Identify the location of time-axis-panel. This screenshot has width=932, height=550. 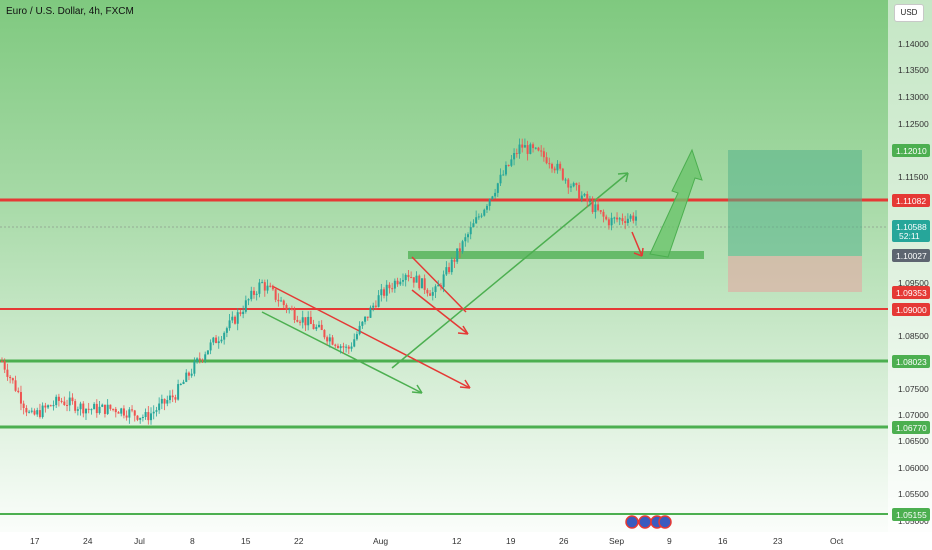
(466, 541).